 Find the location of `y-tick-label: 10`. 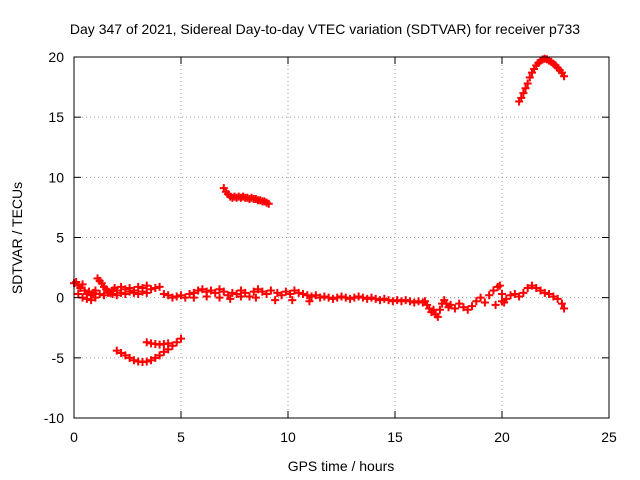

y-tick-label: 10 is located at coordinates (56, 177).